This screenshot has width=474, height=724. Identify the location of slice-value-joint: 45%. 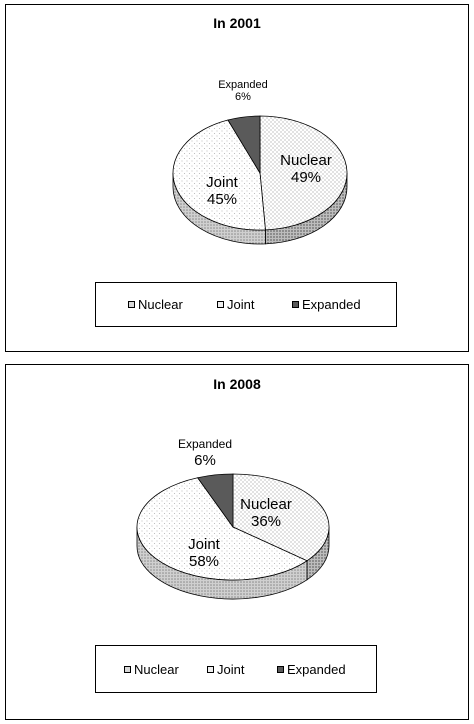
(222, 199).